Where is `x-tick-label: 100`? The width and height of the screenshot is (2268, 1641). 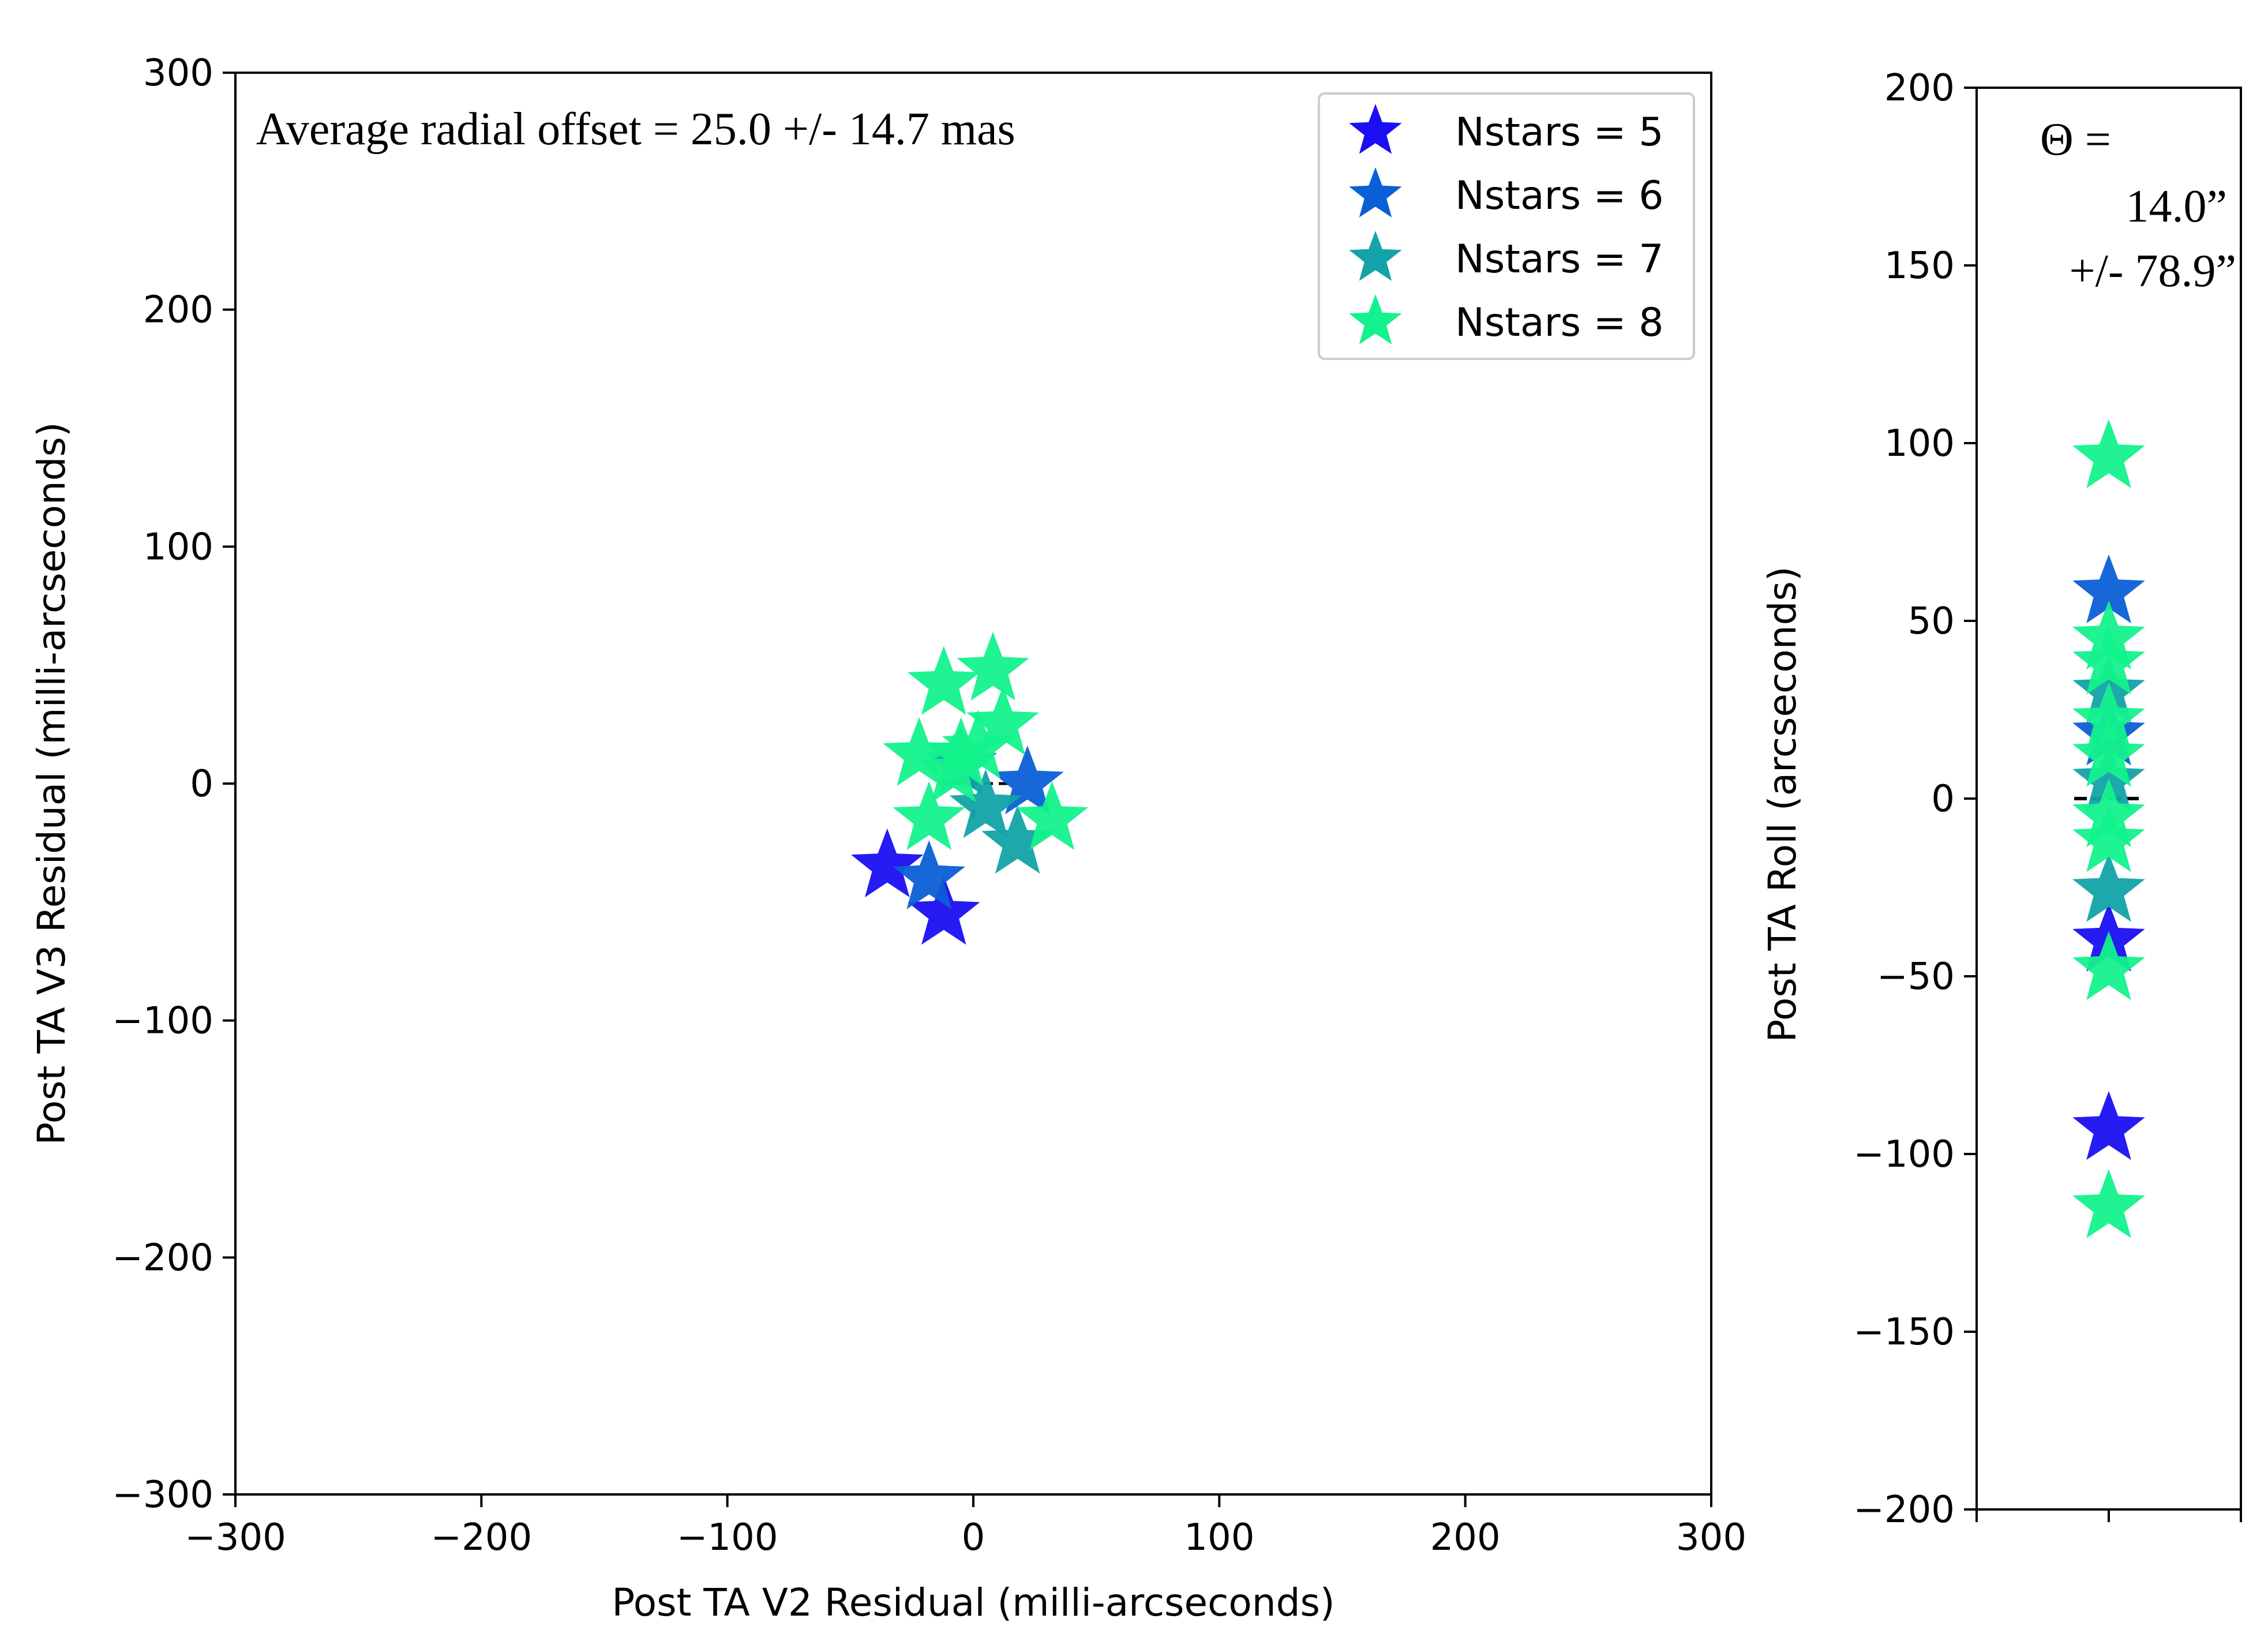 x-tick-label: 100 is located at coordinates (1219, 1538).